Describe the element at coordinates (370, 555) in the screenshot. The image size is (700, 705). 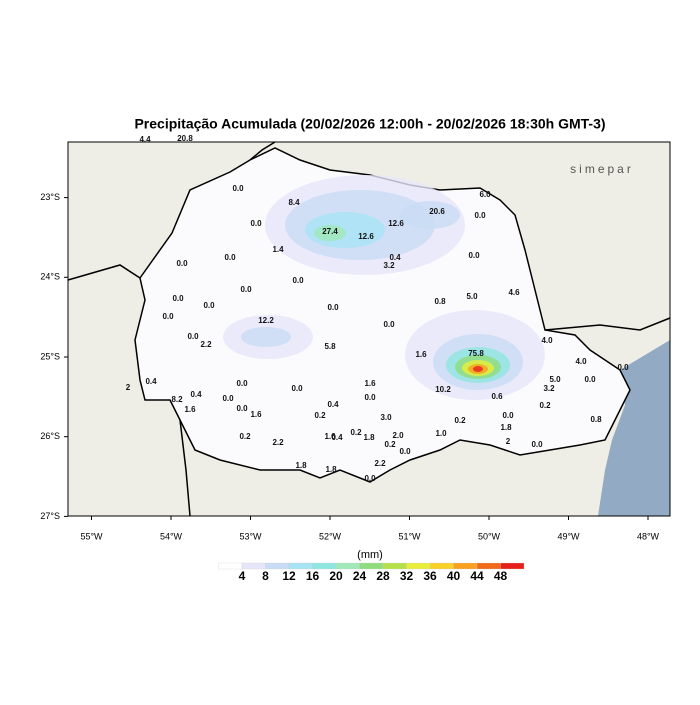
I see `colorbar-label: (mm)` at that location.